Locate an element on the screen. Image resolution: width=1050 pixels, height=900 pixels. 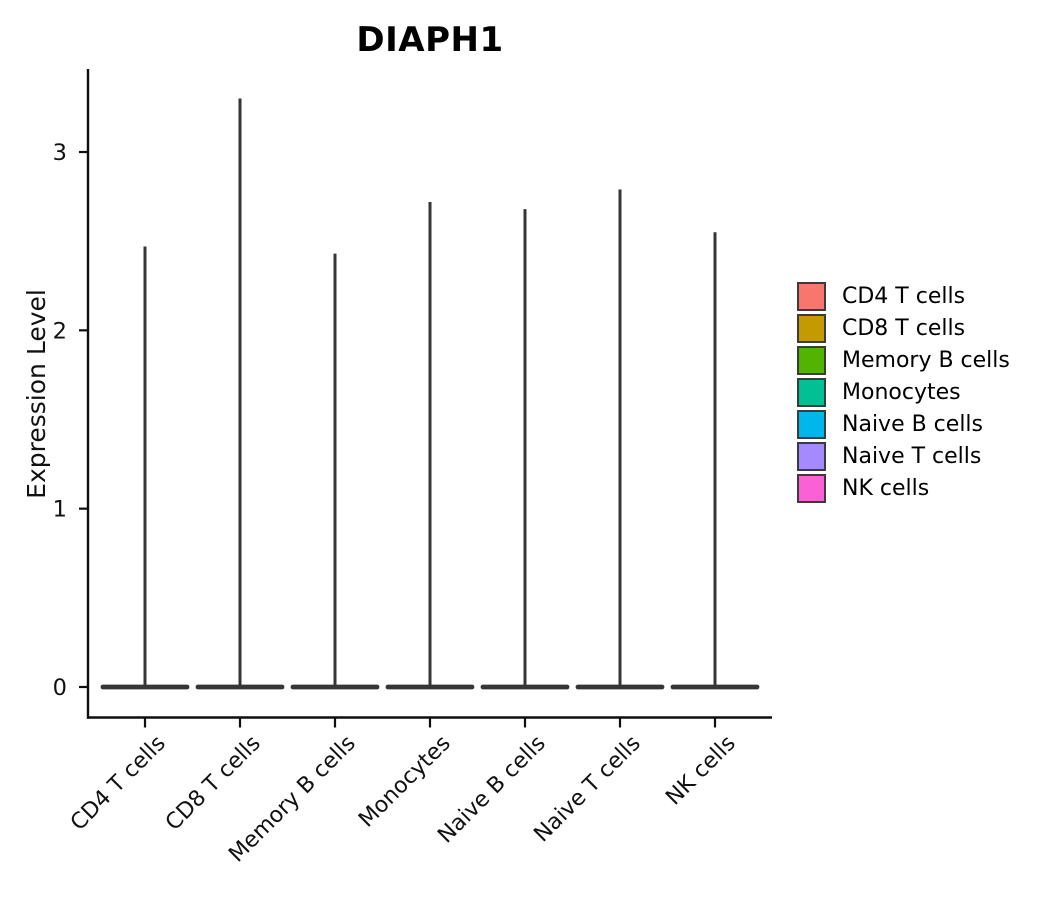
legend-label-naive-b-cells: Naive B cells is located at coordinates (913, 424).